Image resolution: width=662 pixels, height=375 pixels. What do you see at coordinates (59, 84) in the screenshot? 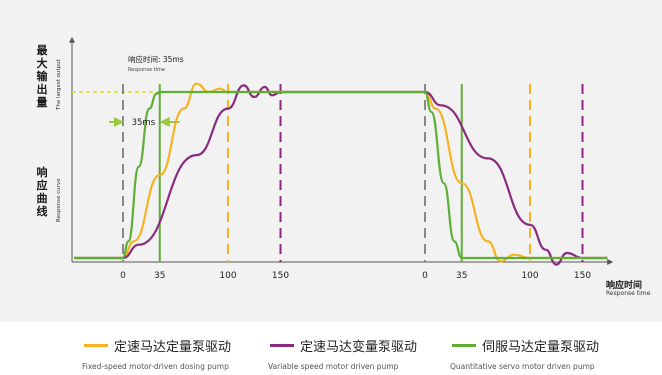
I see `y-axis-label-top-en: The largest output` at bounding box center [59, 84].